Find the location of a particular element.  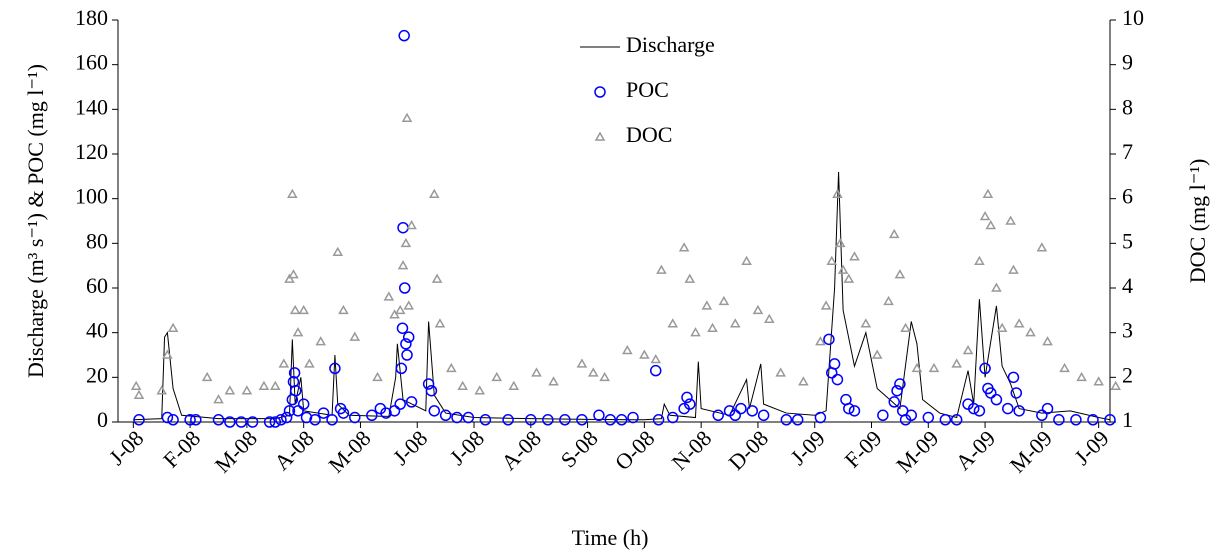

y-tick-label: 60 is located at coordinates (97, 285).